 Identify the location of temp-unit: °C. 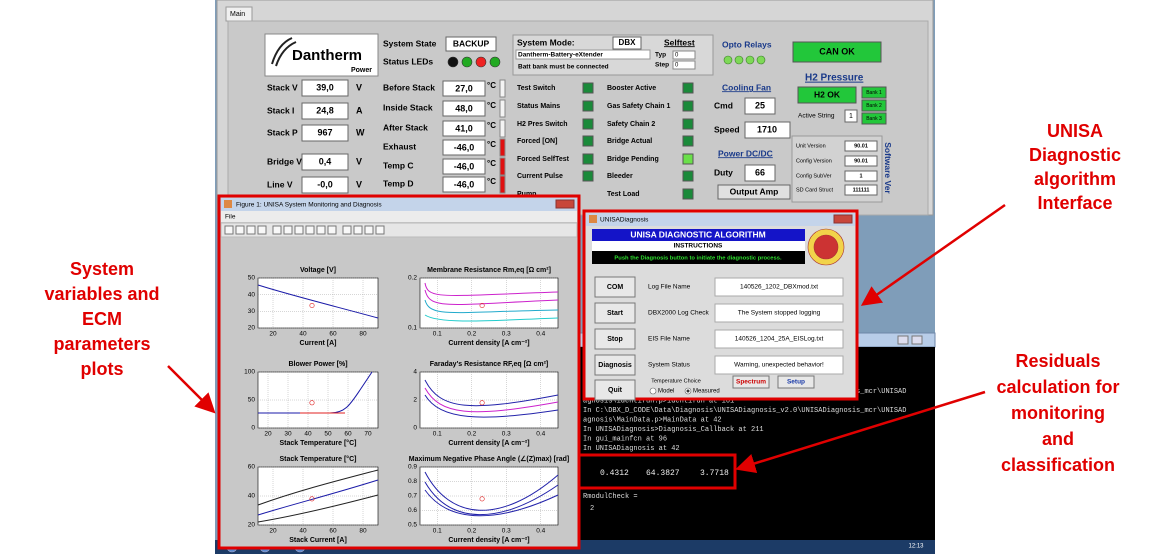
(491, 125).